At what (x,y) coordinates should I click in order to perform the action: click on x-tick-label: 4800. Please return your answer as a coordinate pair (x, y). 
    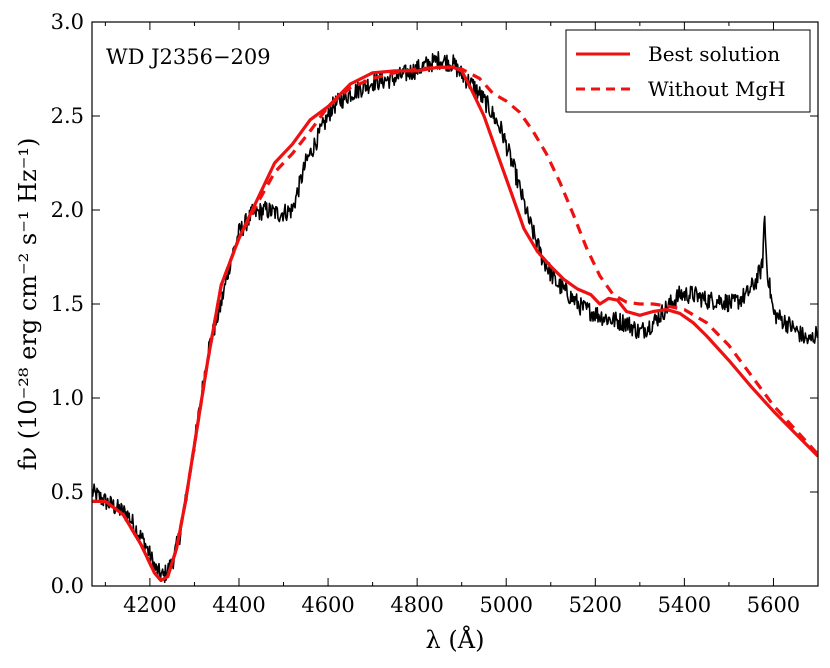
    Looking at the image, I should click on (416, 605).